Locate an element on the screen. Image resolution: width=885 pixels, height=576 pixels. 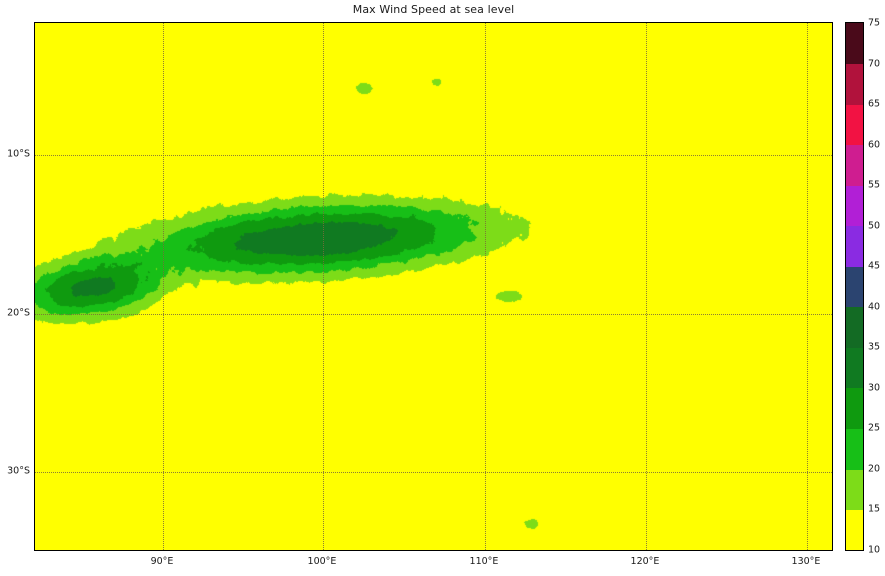
colorbar-tick-label: 55 is located at coordinates (874, 185).